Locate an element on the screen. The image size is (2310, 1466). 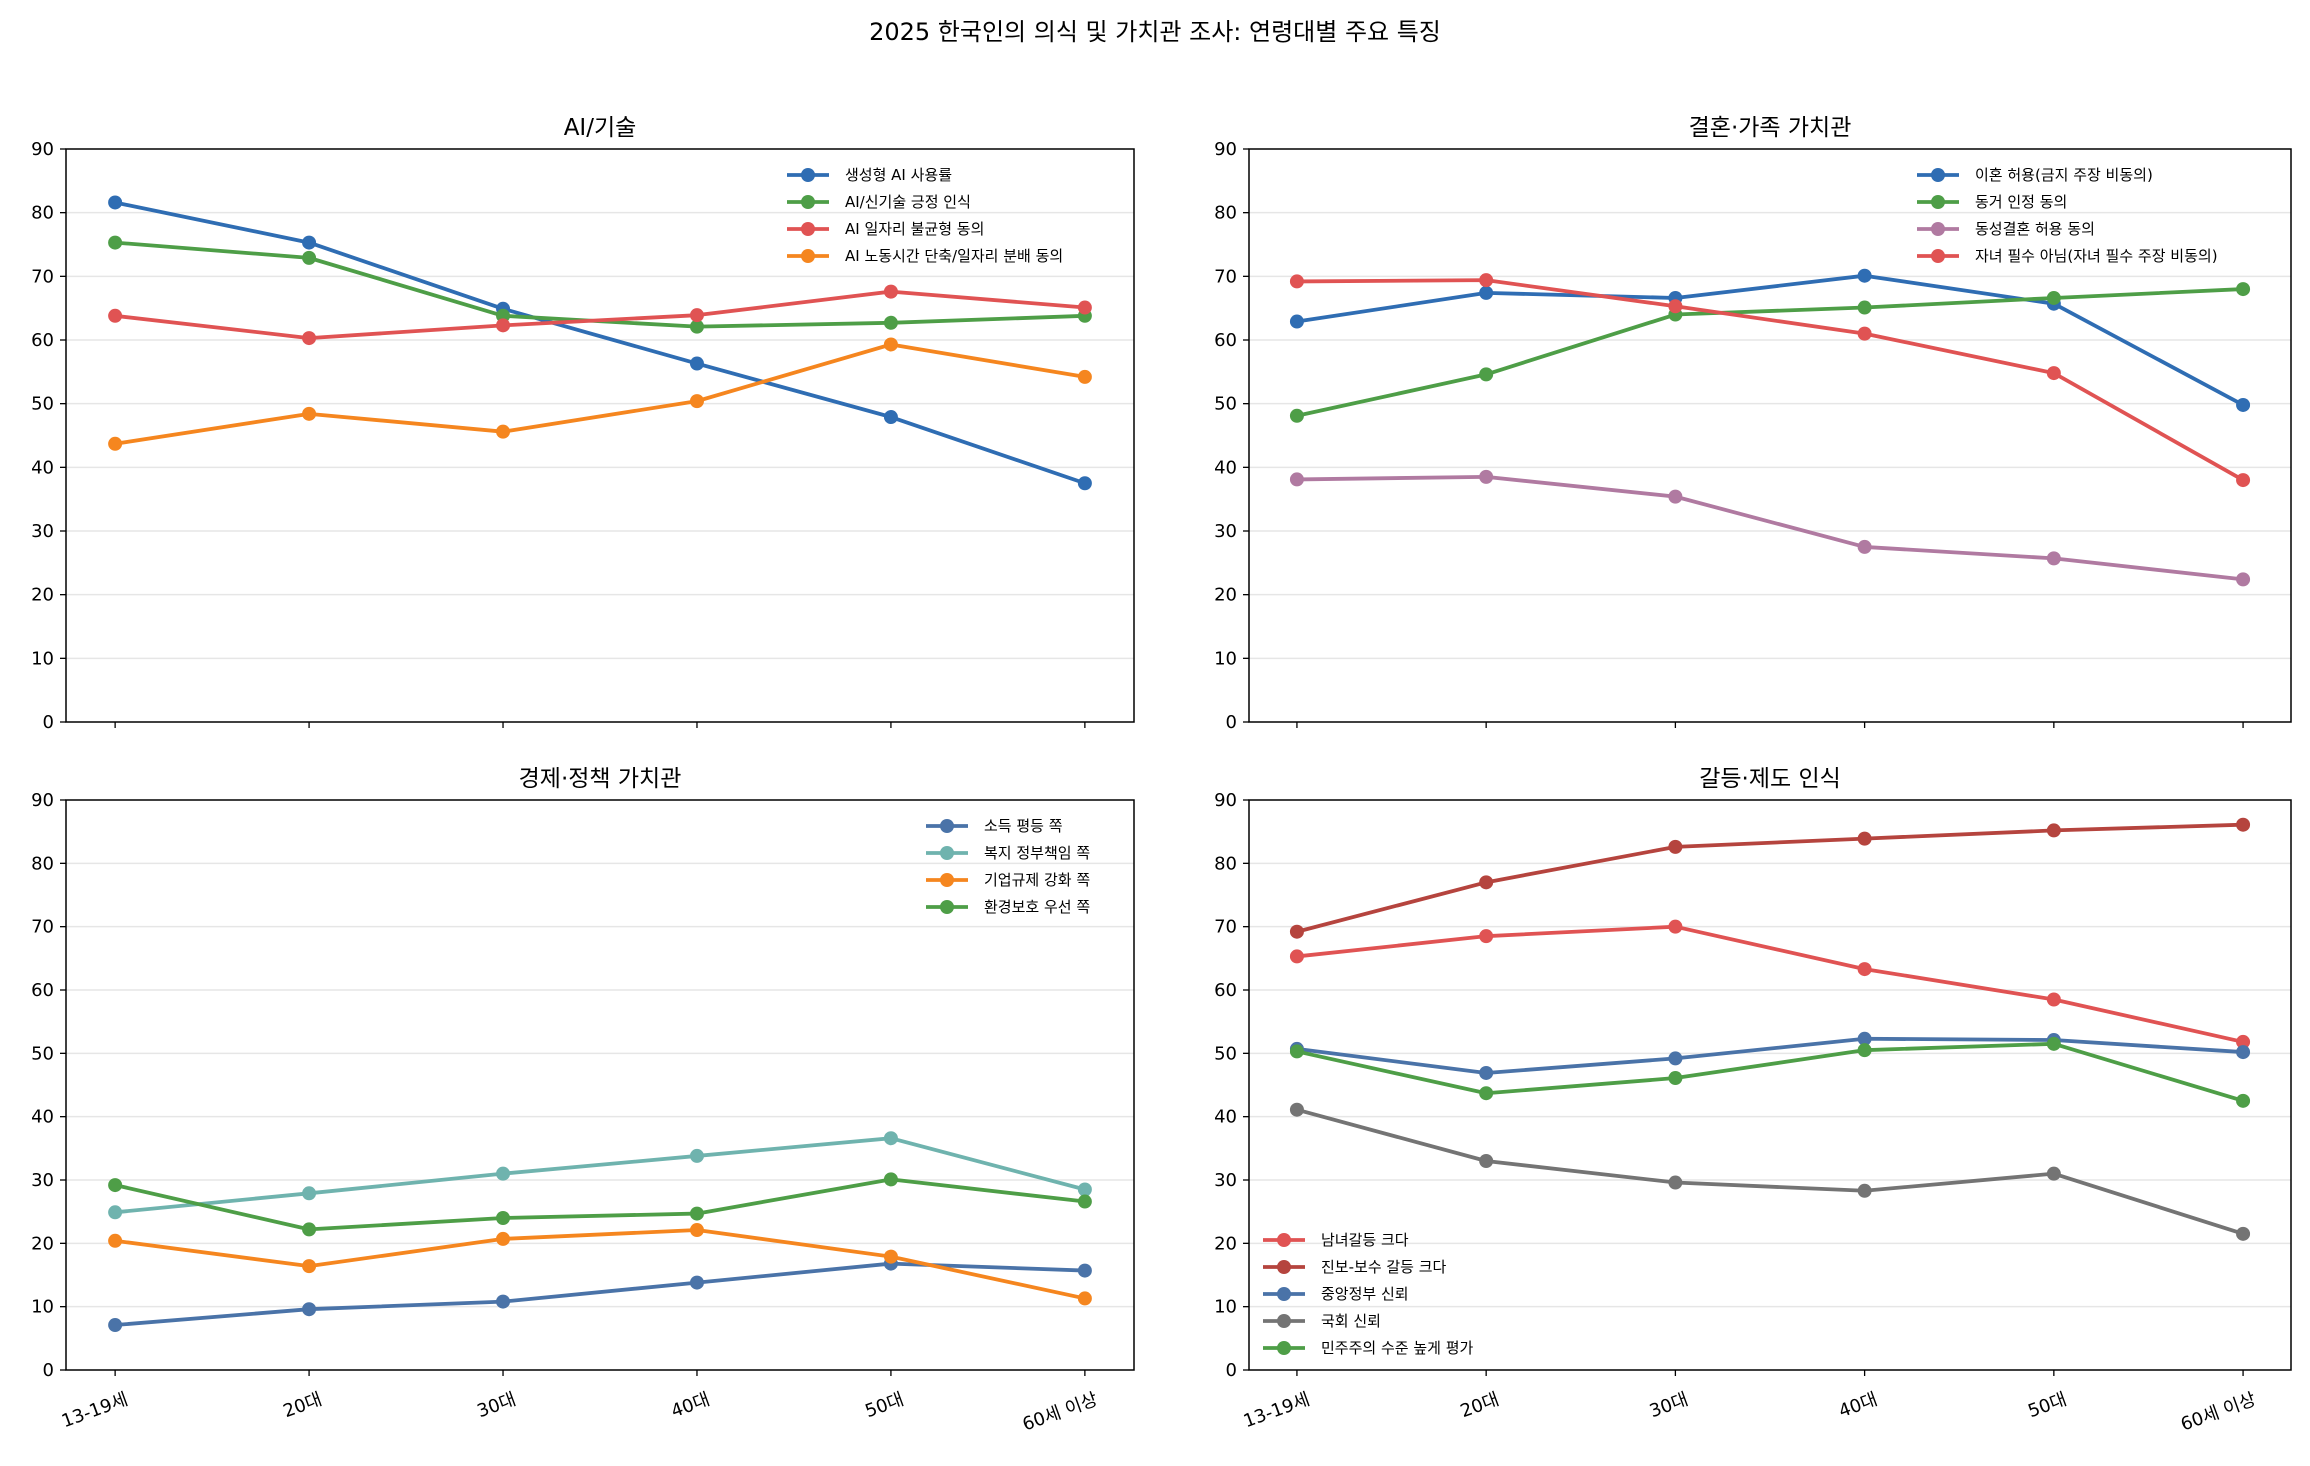
y-tick-label: 10 is located at coordinates (42, 1307).